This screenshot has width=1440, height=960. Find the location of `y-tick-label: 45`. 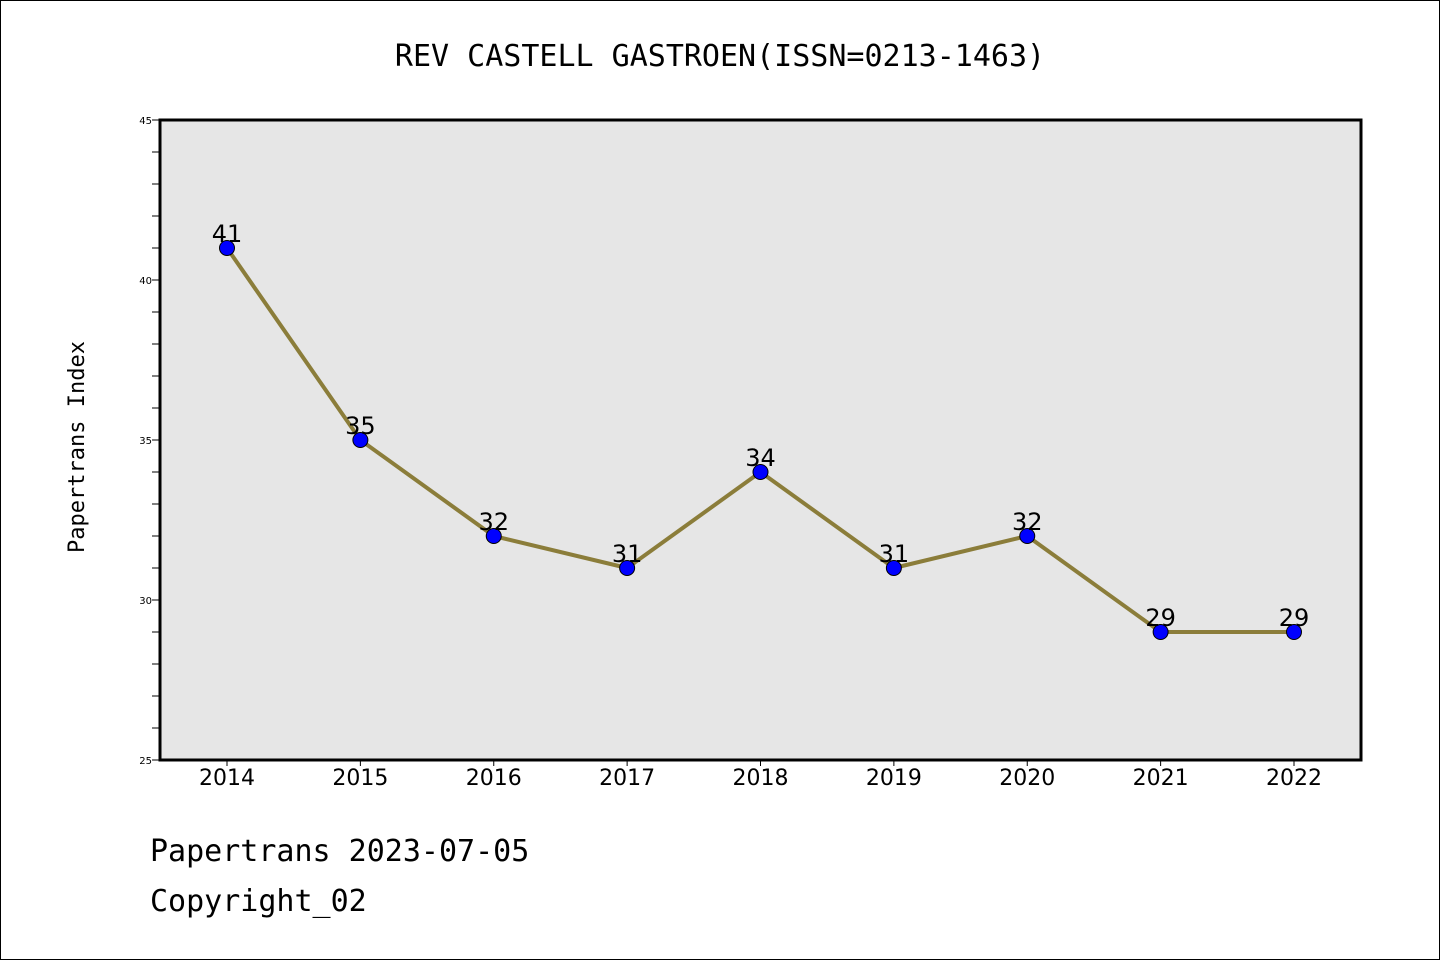

y-tick-label: 45 is located at coordinates (145, 121).